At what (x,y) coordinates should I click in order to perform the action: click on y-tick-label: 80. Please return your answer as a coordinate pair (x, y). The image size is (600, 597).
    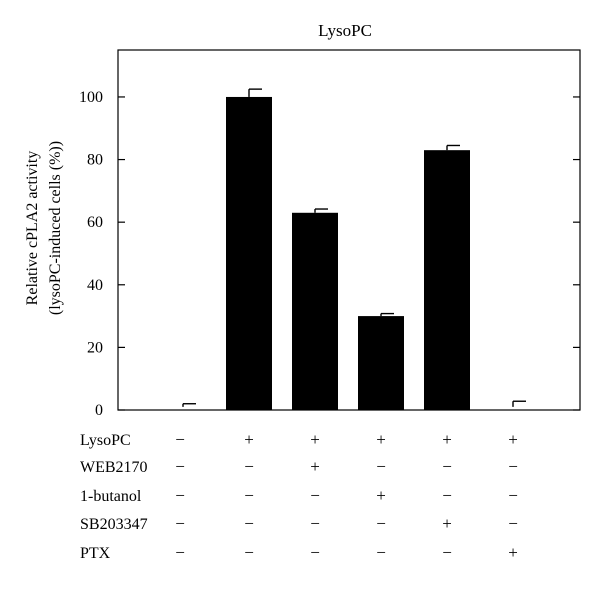
    Looking at the image, I should click on (95, 160).